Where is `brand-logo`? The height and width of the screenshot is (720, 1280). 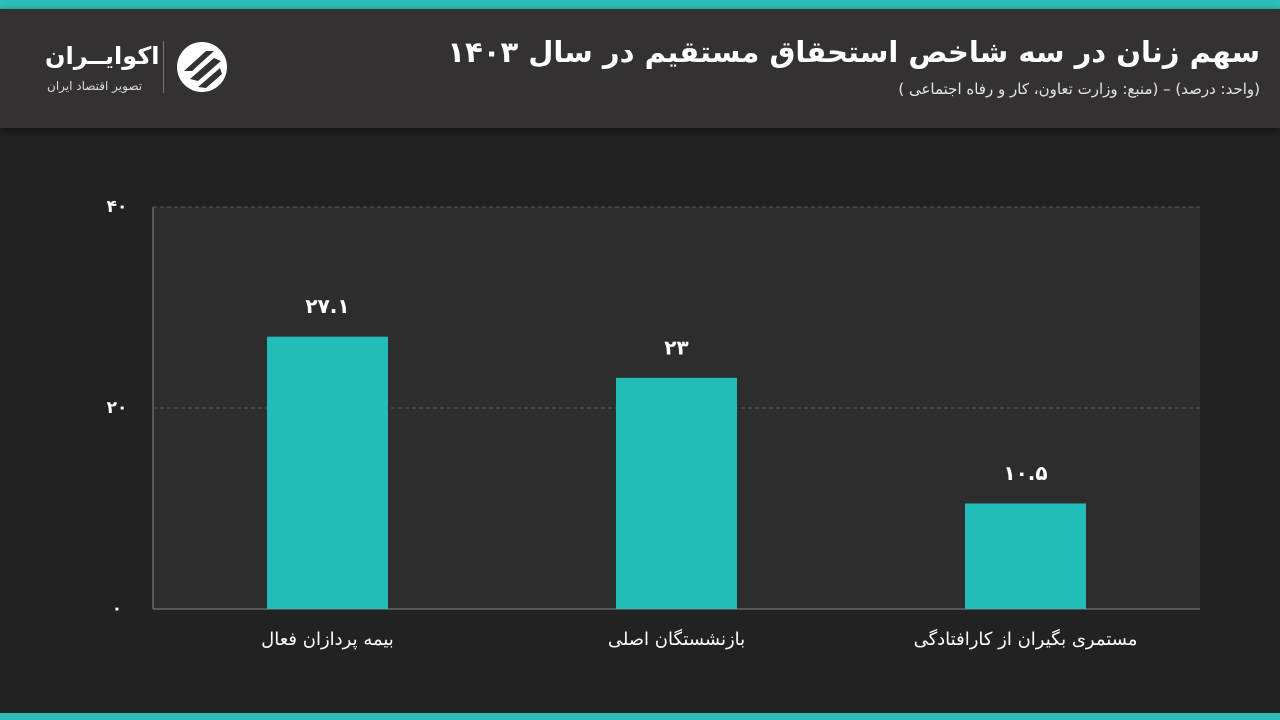 brand-logo is located at coordinates (202, 67).